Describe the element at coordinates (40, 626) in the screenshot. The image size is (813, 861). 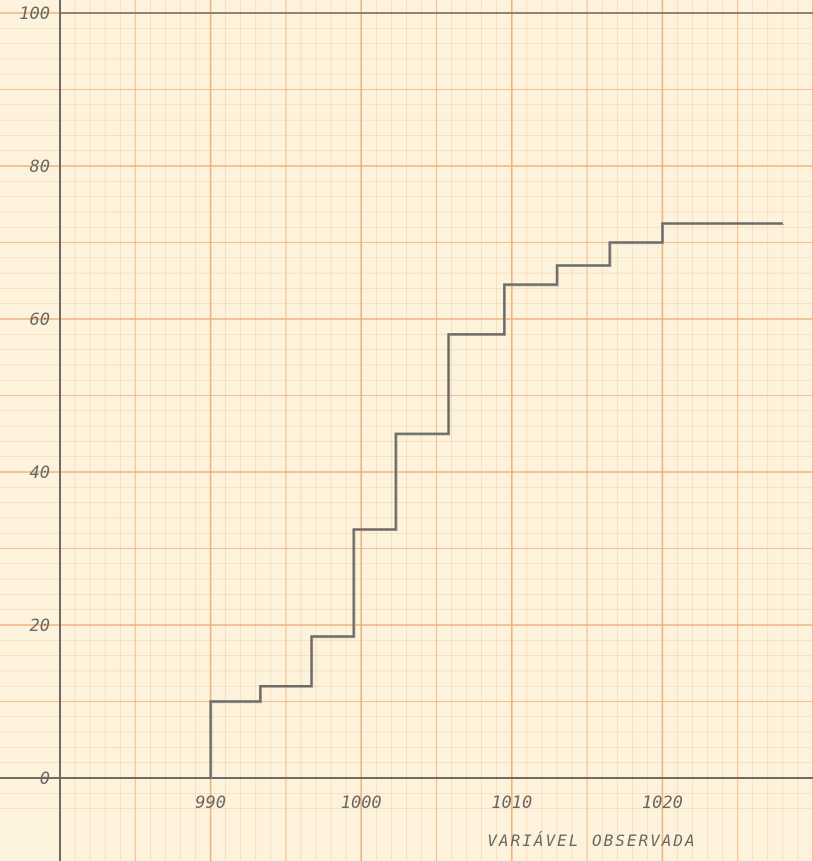
I see `y-tick-label: 20` at that location.